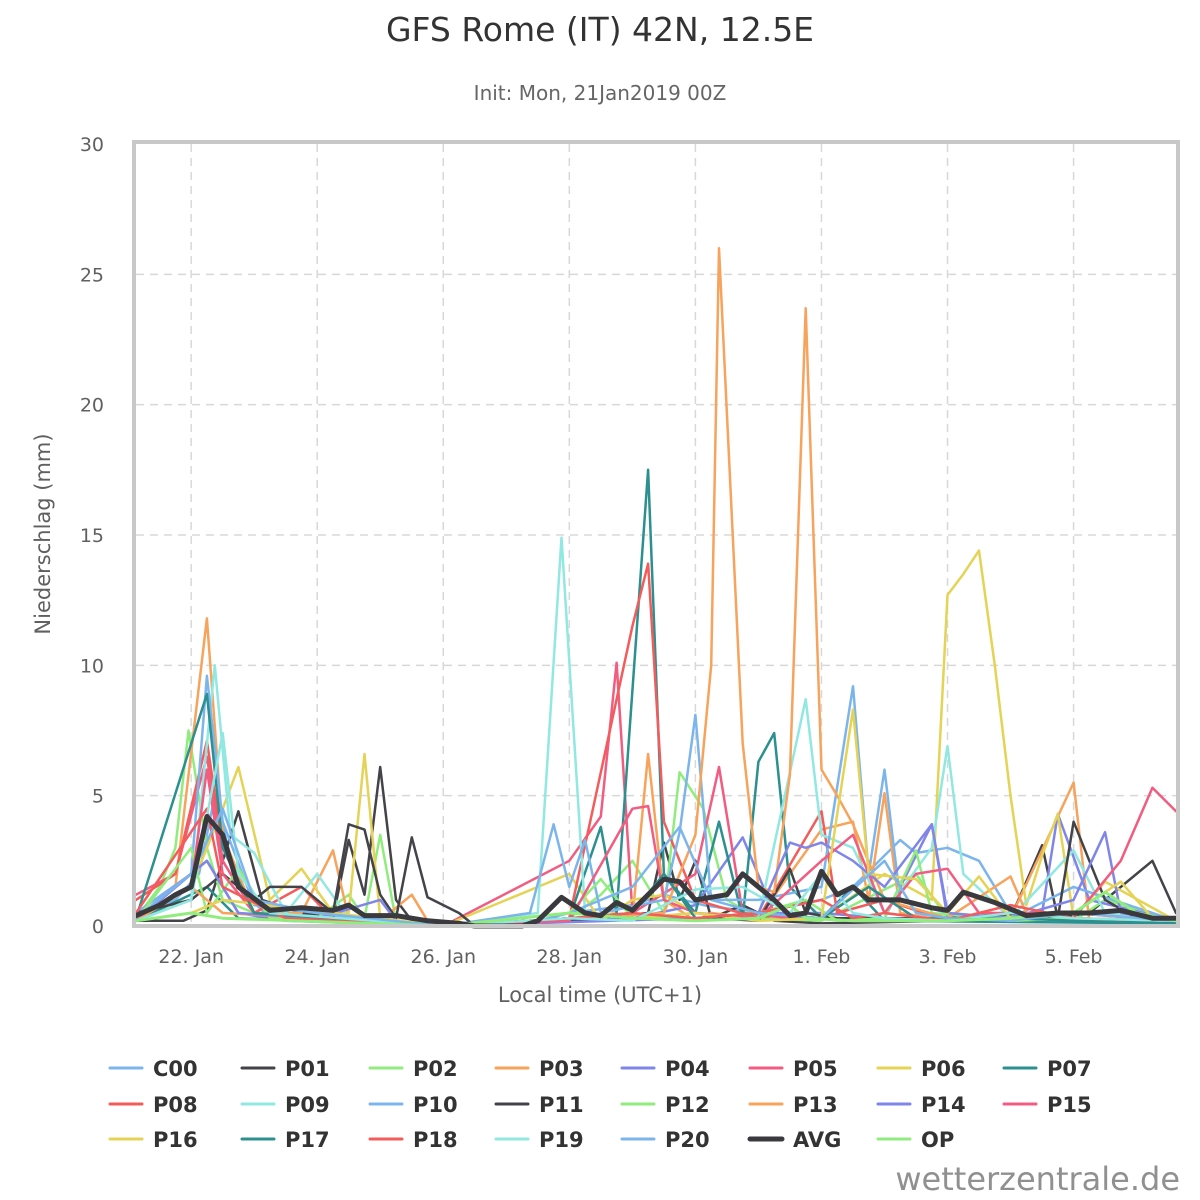 The width and height of the screenshot is (1200, 1200). I want to click on watermark: wetterzentrale.de, so click(1037, 1179).